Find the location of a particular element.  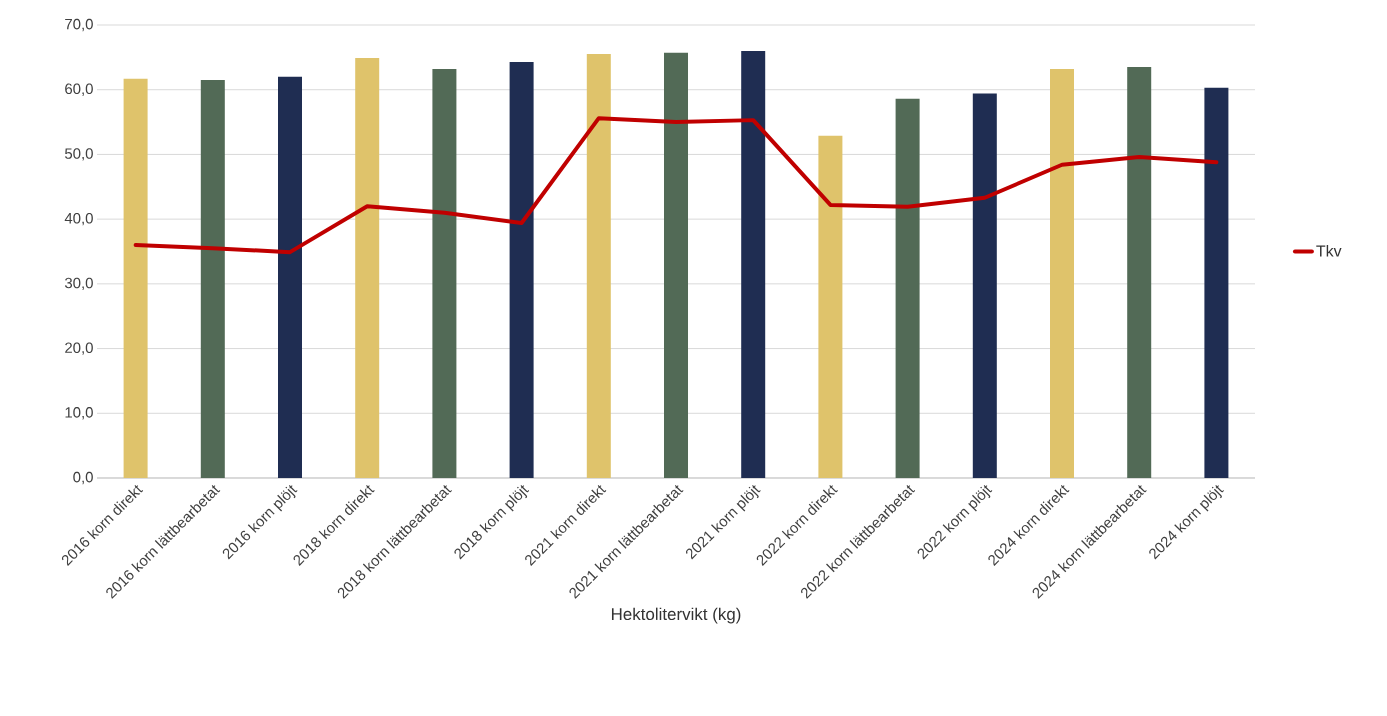

y-tick-label: 0,0 is located at coordinates (83, 478).